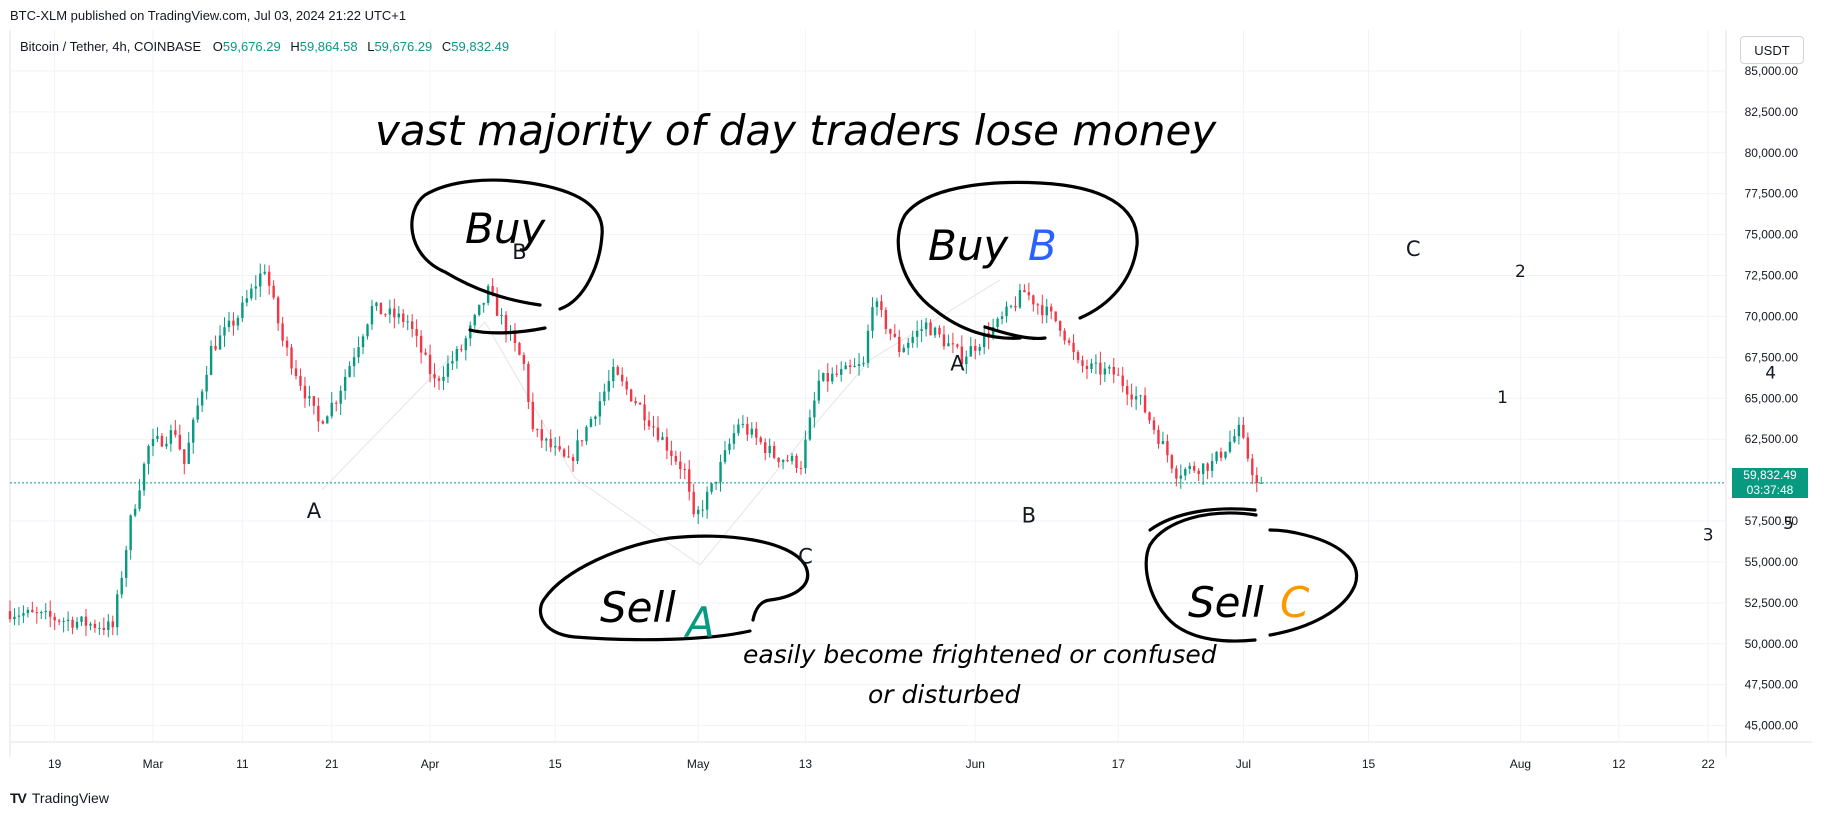 Image resolution: width=1824 pixels, height=818 pixels. Describe the element at coordinates (295, 46) in the screenshot. I see `high-label: H` at that location.